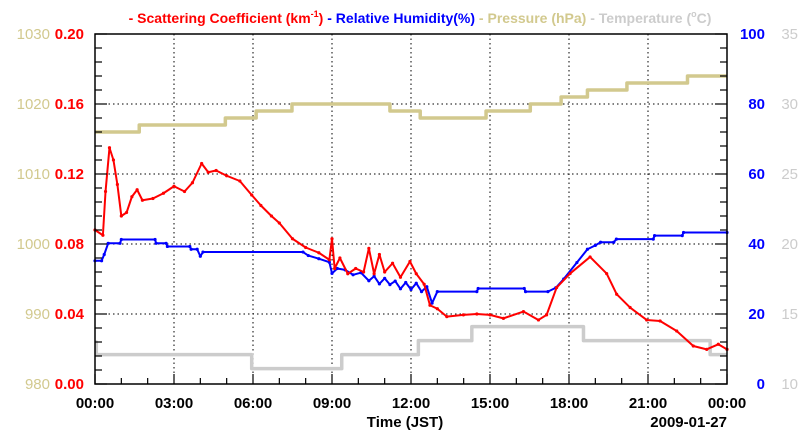  What do you see at coordinates (69, 104) in the screenshot?
I see `scattering-axis-tick-label: 0.16` at bounding box center [69, 104].